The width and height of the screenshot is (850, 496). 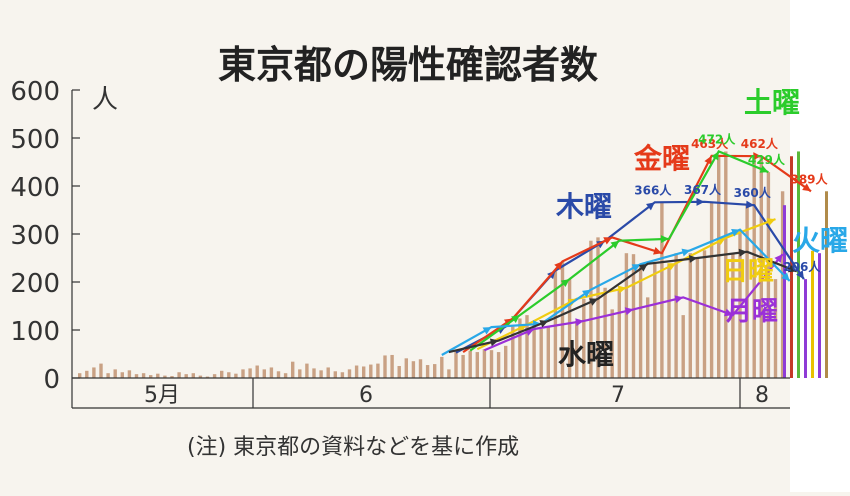 What do you see at coordinates (653, 189) in the screenshot?
I see `series-data-label: 366人` at bounding box center [653, 189].